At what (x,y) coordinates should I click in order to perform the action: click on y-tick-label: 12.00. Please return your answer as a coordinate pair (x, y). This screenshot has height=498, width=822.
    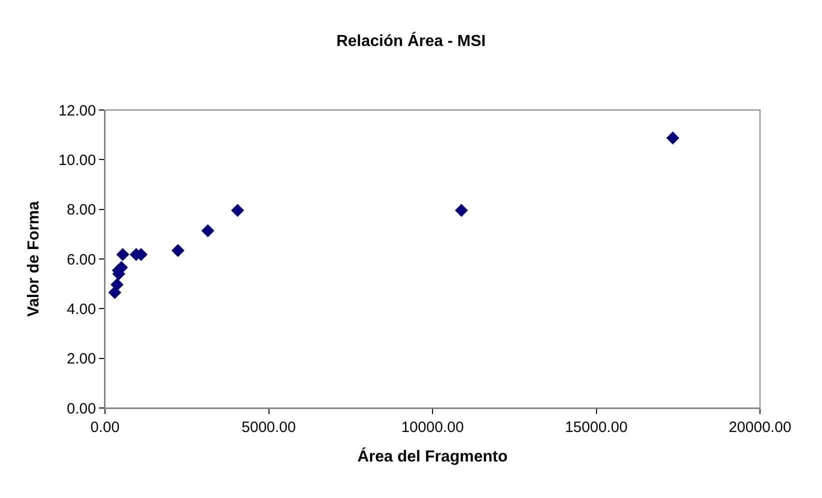
    Looking at the image, I should click on (77, 111).